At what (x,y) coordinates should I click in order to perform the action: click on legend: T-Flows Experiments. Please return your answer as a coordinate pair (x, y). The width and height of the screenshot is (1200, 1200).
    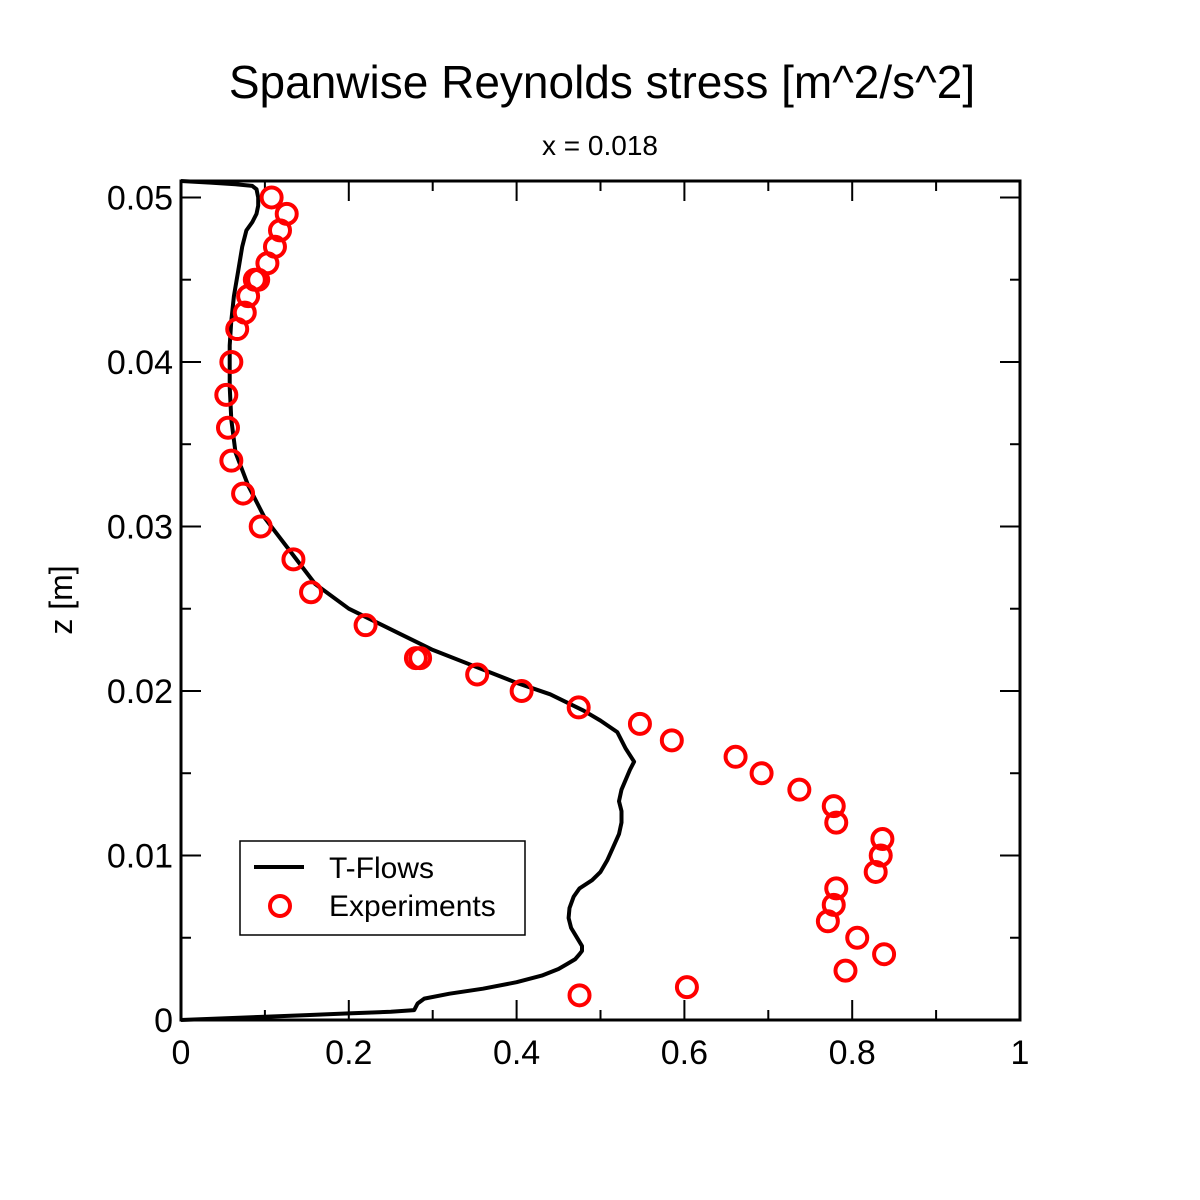
    Looking at the image, I should click on (382, 888).